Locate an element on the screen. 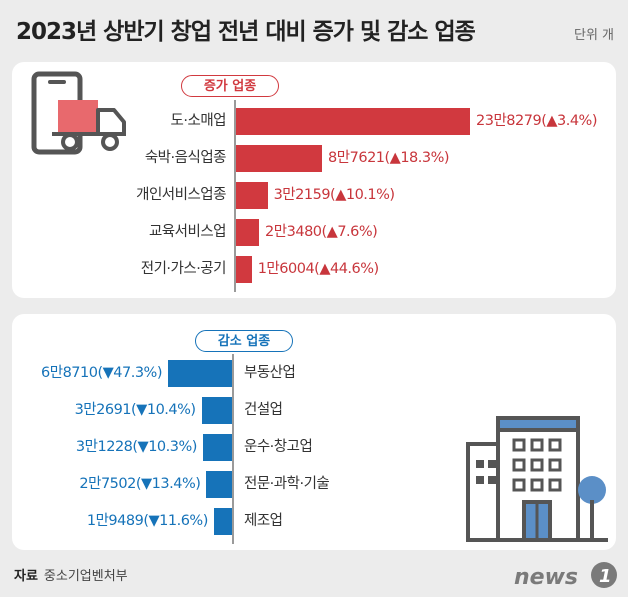 The width and height of the screenshot is (628, 597). increase-value-label: 3만2159(▲10.1%) is located at coordinates (334, 195).